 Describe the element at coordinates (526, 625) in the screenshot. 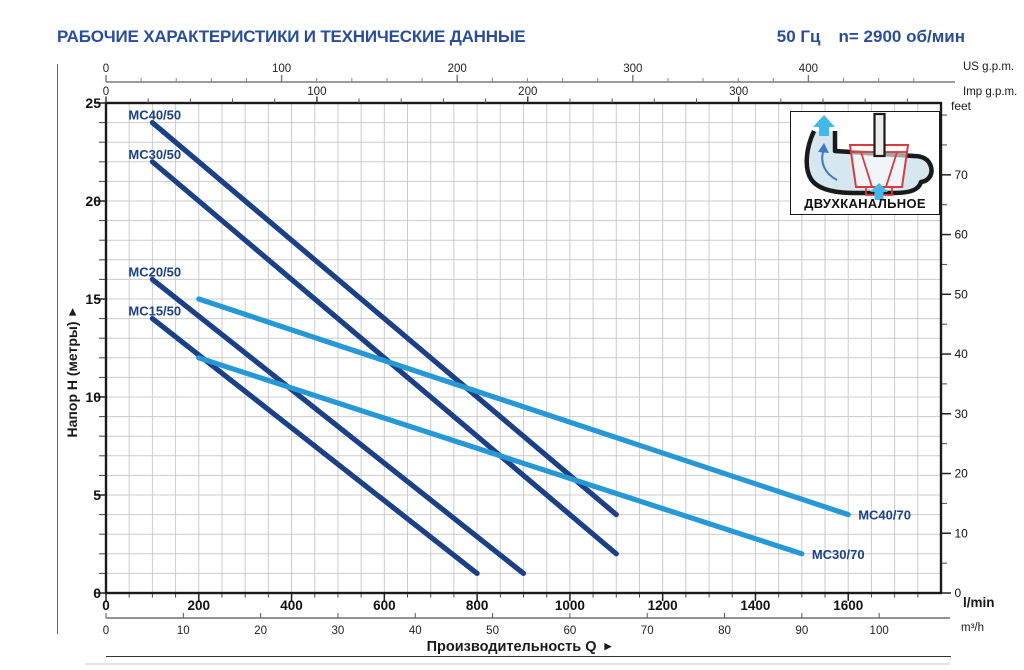

I see `axis-m3h: 0 10 20 30 40 50 60 70 80 90 100` at that location.